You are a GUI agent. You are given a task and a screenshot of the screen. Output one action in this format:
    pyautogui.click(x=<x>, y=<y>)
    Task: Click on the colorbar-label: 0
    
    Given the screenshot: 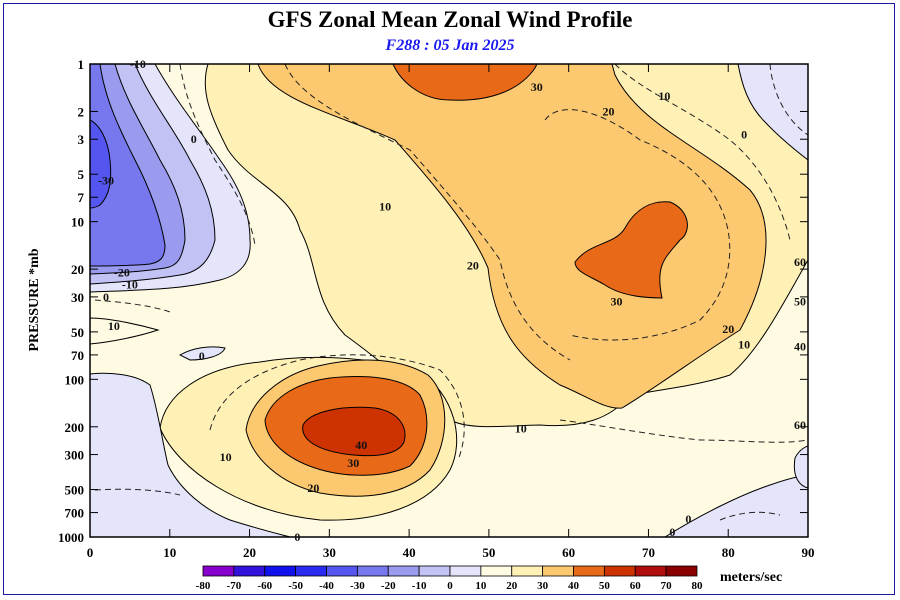 What is the action you would take?
    pyautogui.click(x=450, y=586)
    